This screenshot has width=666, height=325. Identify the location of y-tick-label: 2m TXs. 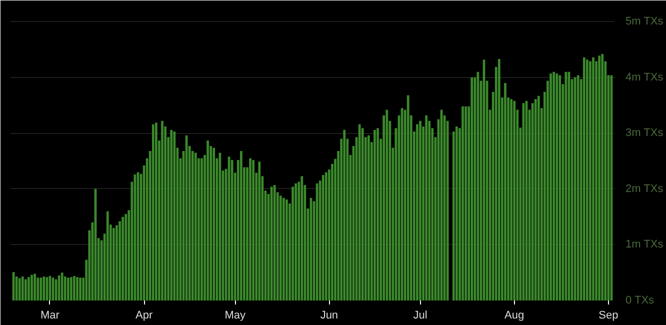
(645, 188).